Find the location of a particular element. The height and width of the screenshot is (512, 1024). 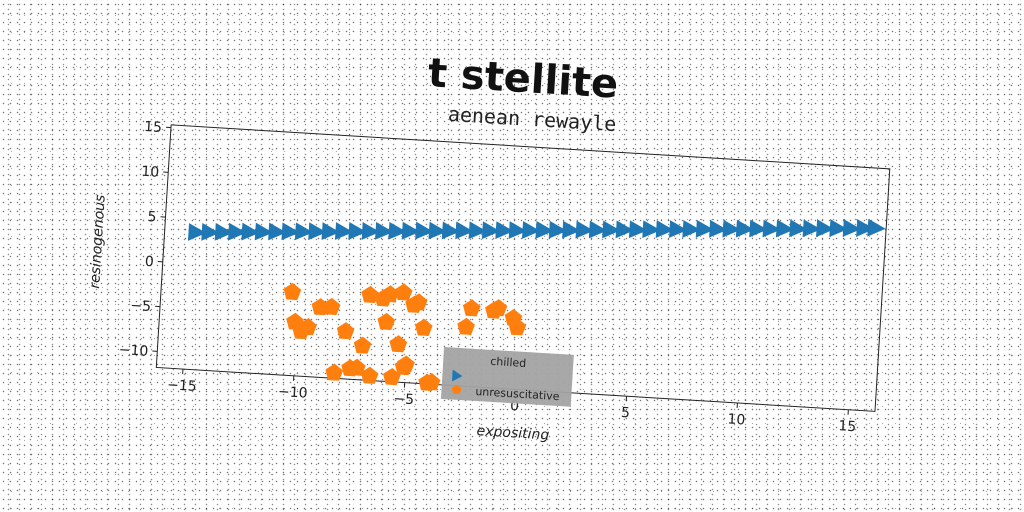

x-tick-label: −10 is located at coordinates (293, 393).